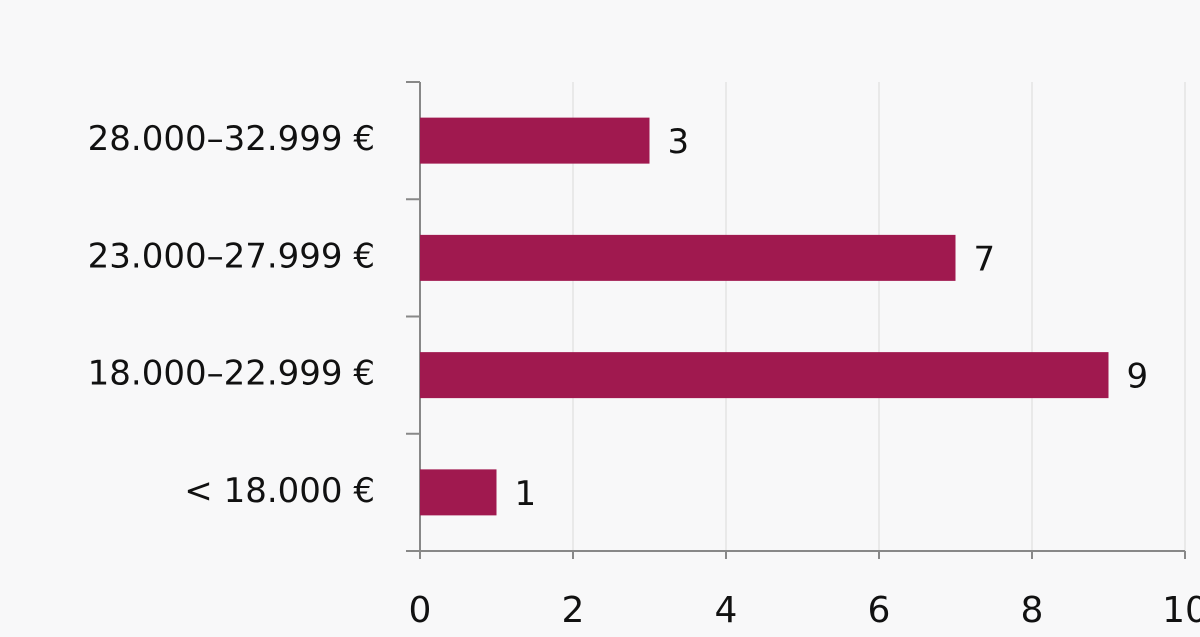  I want to click on y-tick-label: 23.000–27.999 €, so click(231, 256).